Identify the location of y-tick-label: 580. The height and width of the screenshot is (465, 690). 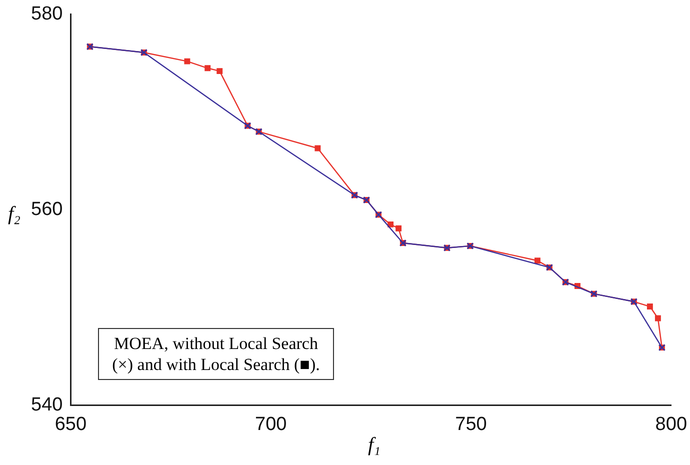
(47, 14).